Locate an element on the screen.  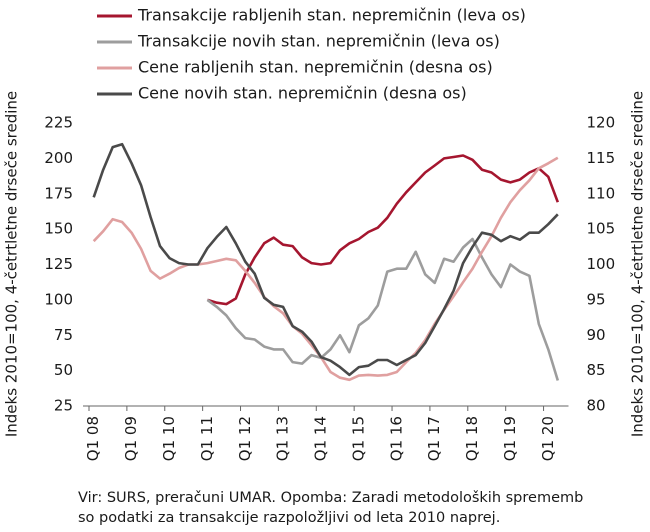
y-tick-label: 175 is located at coordinates (58, 193).